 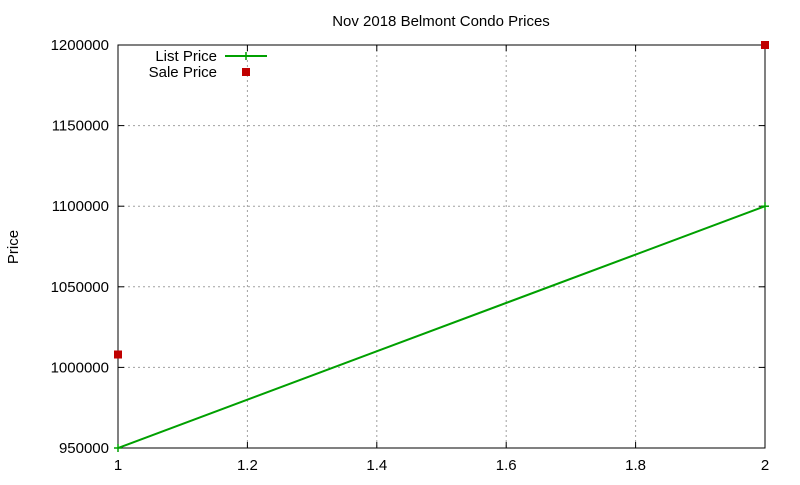 I want to click on x-tick-label: 2, so click(x=765, y=465).